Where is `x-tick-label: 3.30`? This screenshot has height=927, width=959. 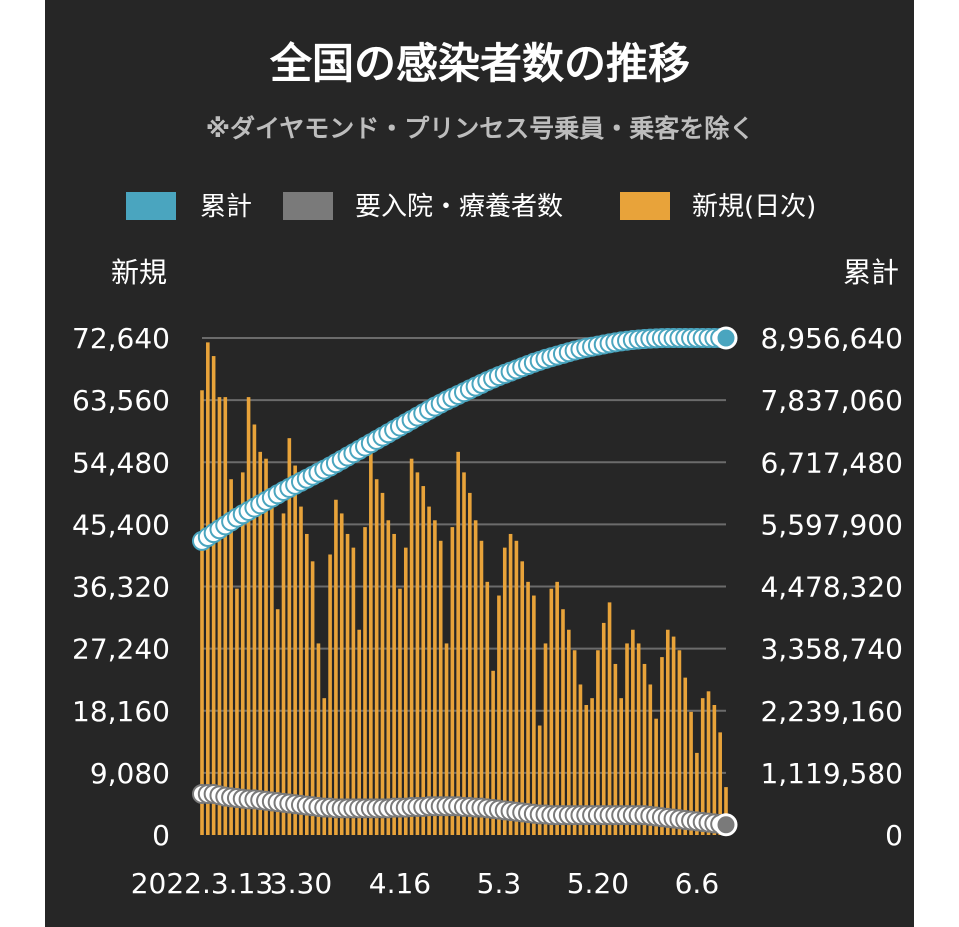 x-tick-label: 3.30 is located at coordinates (301, 883).